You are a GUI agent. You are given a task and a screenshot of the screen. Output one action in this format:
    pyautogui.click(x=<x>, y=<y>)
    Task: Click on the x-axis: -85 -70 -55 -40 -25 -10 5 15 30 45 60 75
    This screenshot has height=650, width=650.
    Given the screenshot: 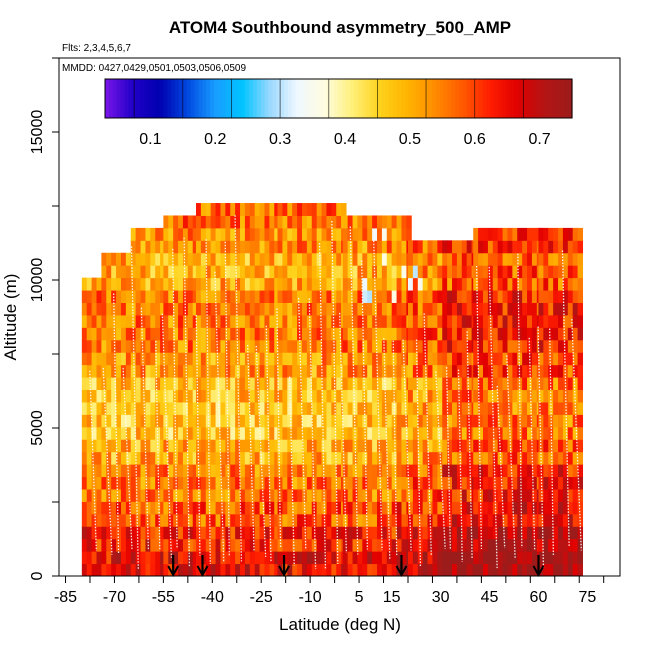 What is the action you would take?
    pyautogui.click(x=329, y=591)
    